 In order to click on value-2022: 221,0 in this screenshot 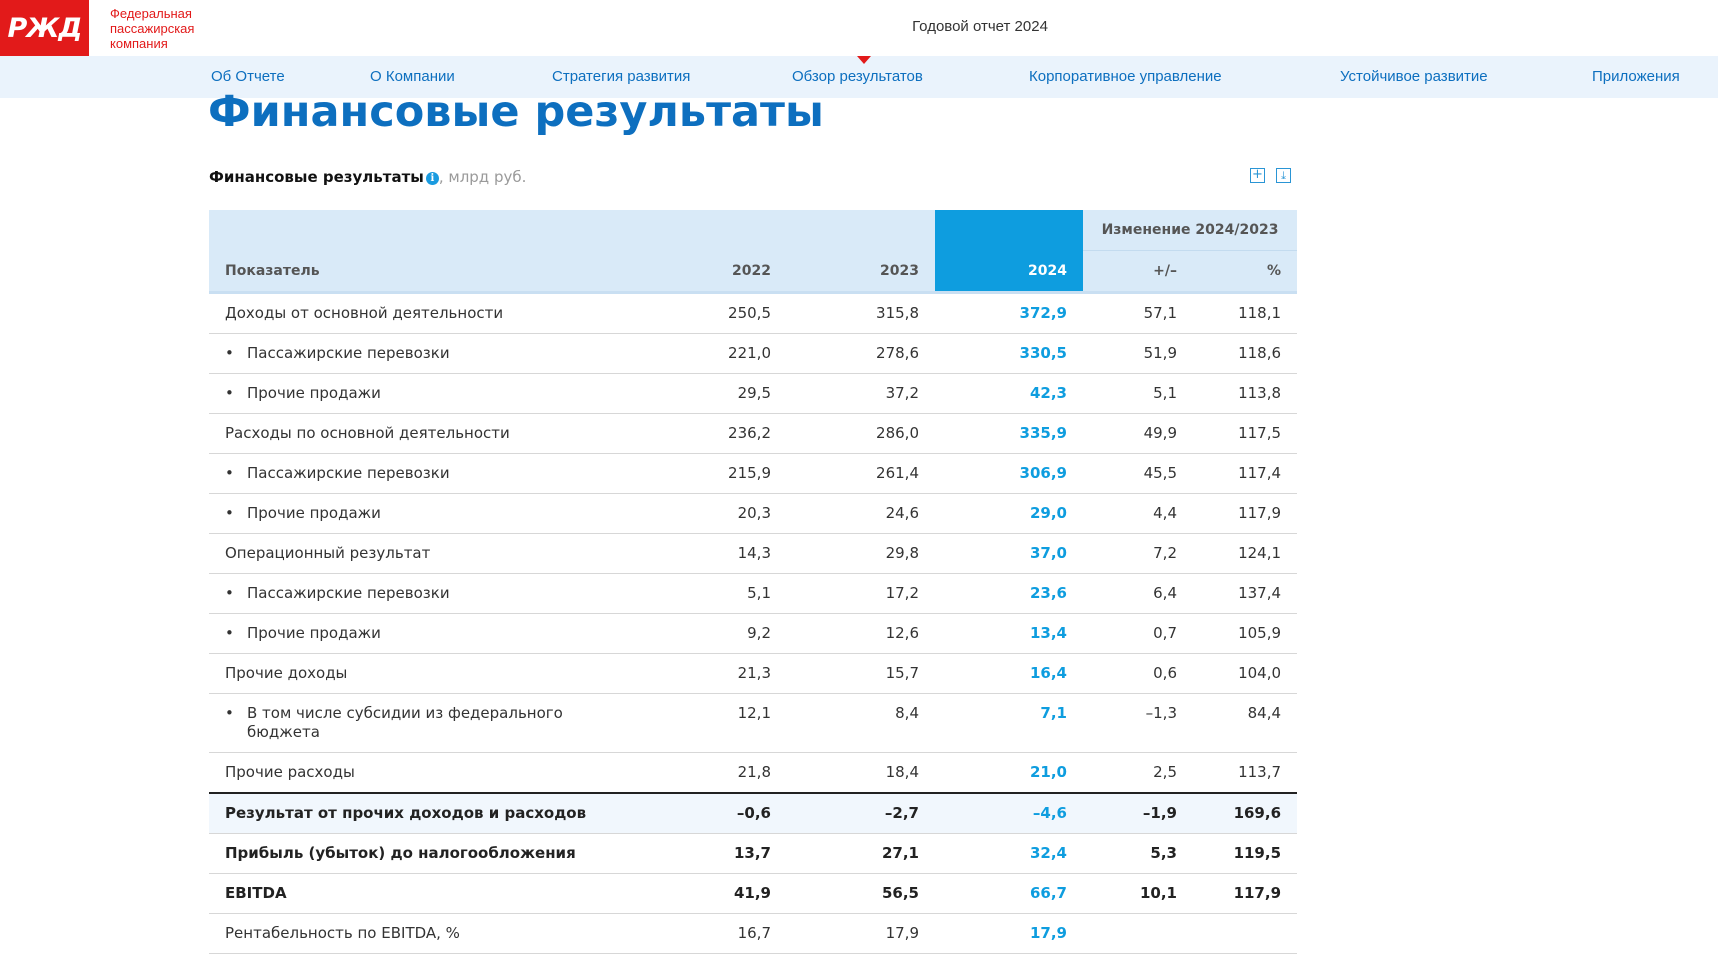, I will do `click(713, 353)`.